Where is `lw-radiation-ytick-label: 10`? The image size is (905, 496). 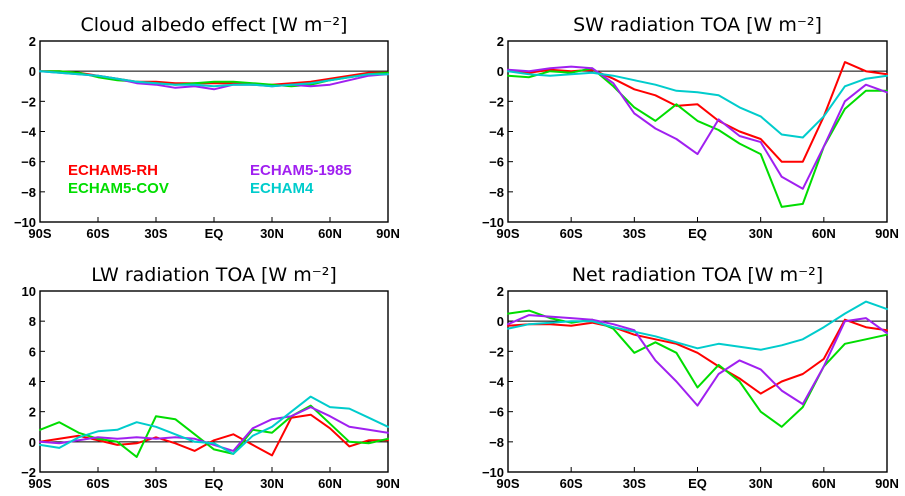
lw-radiation-ytick-label: 10 is located at coordinates (29, 291).